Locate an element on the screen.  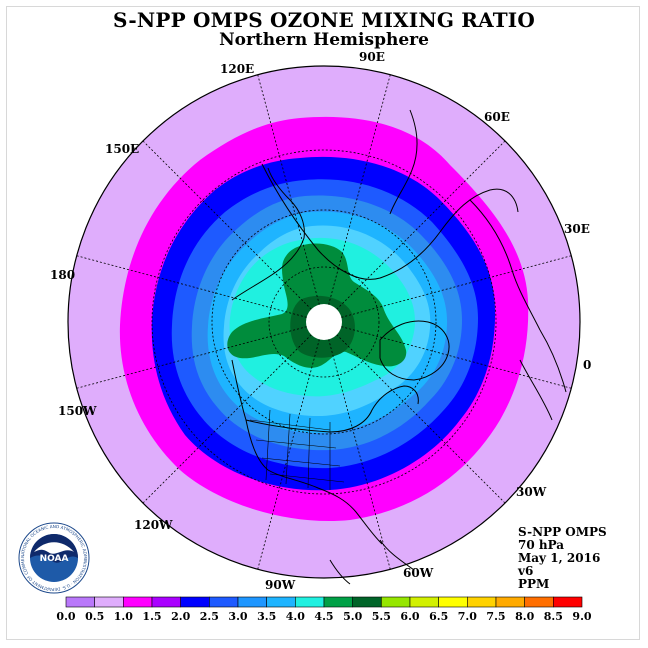
colorbar-tick-label: 5.0 is located at coordinates (352, 616).